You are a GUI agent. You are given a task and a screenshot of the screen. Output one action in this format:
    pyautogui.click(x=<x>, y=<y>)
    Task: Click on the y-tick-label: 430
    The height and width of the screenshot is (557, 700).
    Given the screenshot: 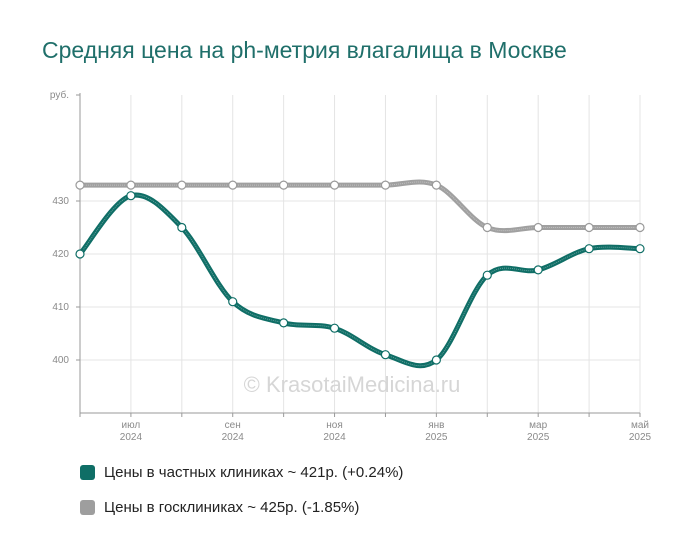 What is the action you would take?
    pyautogui.click(x=60, y=201)
    